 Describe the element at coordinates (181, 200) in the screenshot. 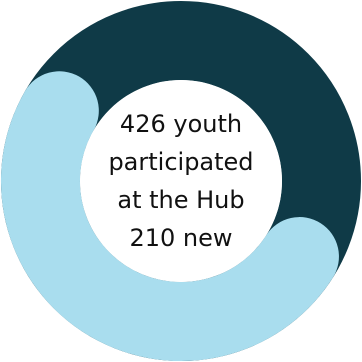

I see `center-text-line-3: at the Hub` at that location.